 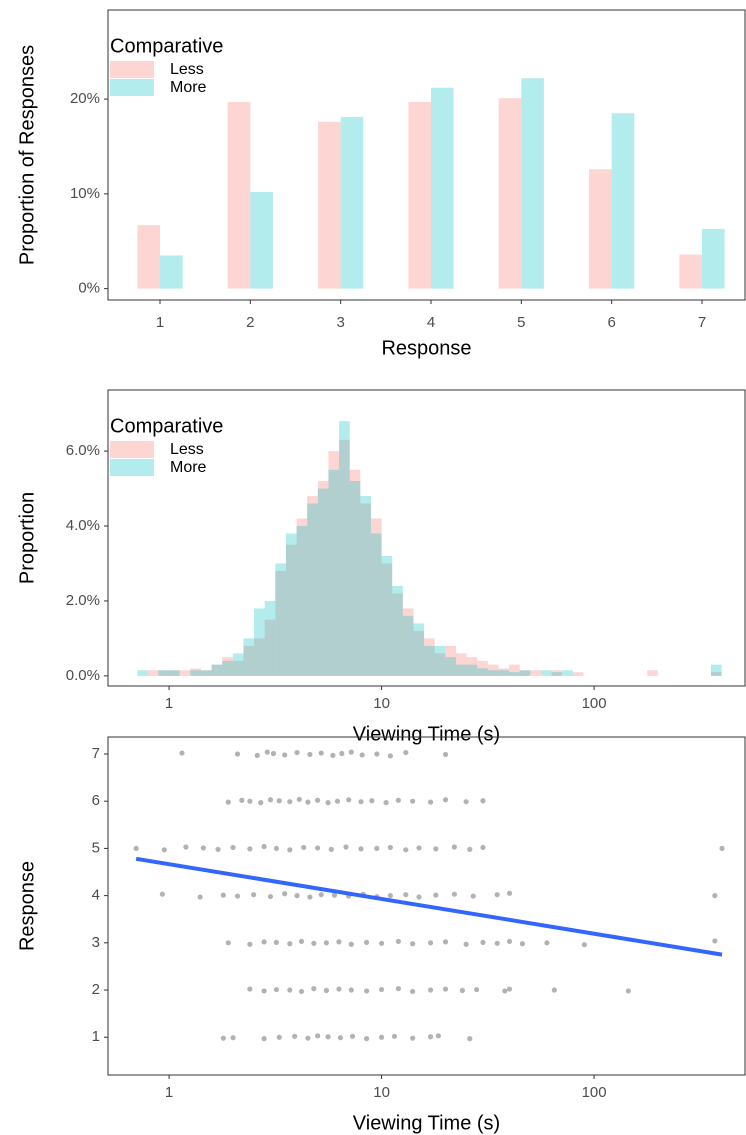 What do you see at coordinates (83, 675) in the screenshot?
I see `y-tick-label: 0.0%` at bounding box center [83, 675].